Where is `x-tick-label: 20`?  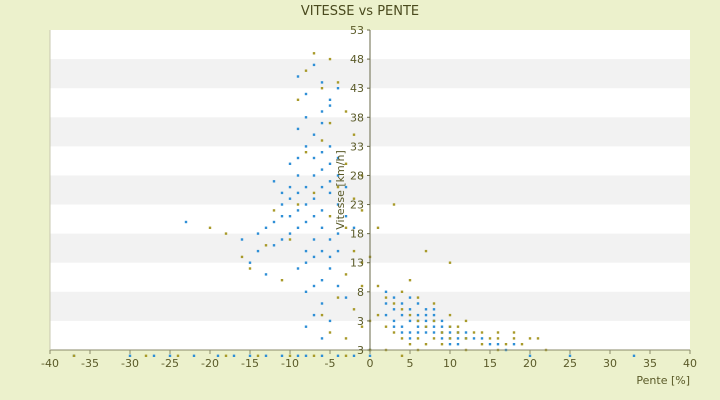
x-tick-label: 20 is located at coordinates (530, 363).